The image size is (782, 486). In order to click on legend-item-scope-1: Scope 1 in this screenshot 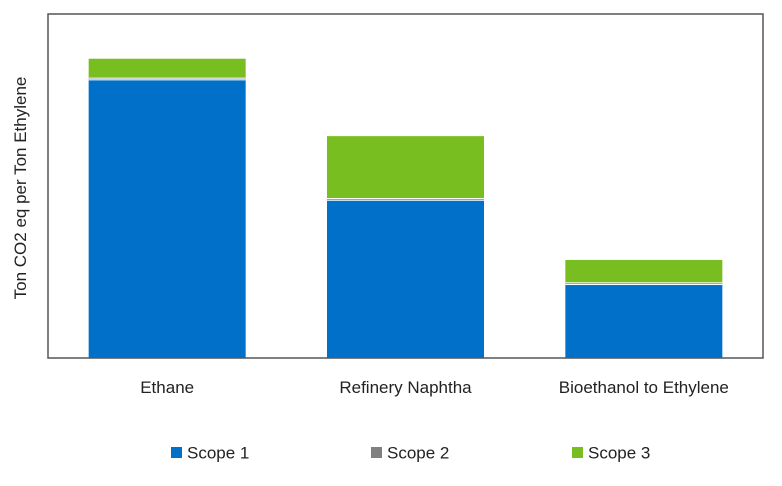, I will do `click(210, 453)`.